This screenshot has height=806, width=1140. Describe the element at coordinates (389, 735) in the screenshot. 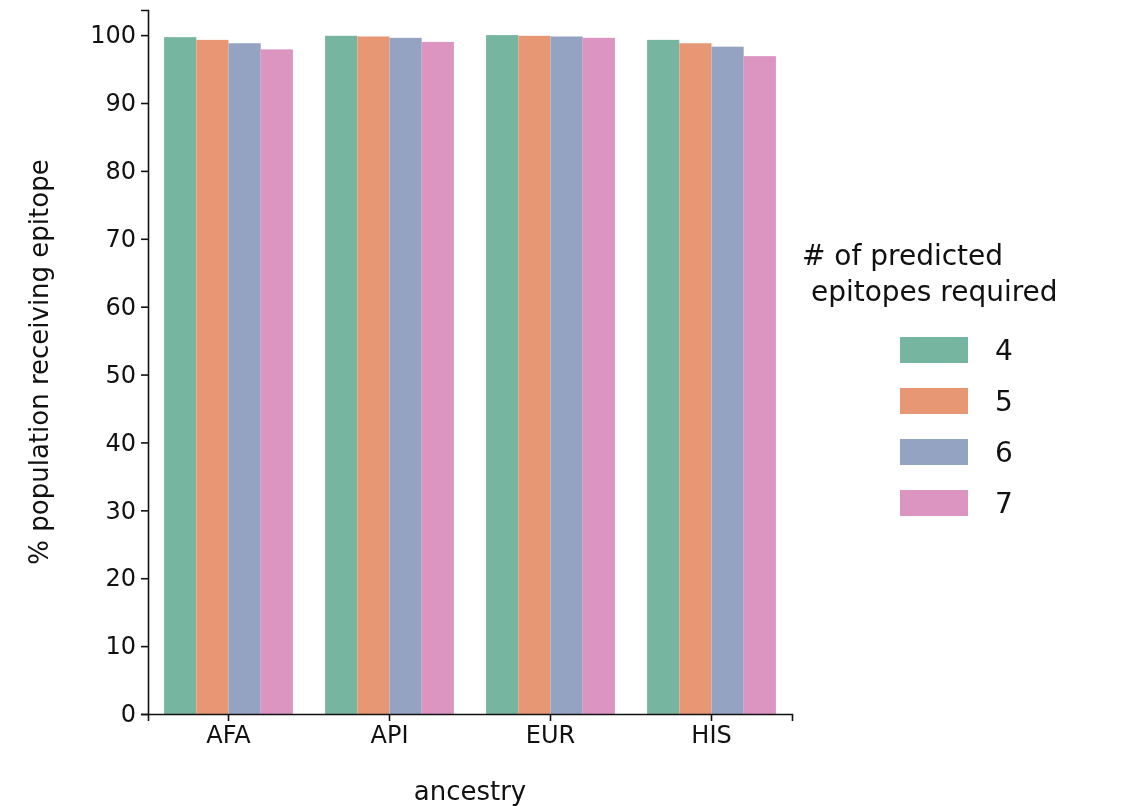

I see `x-tick-label: API` at that location.